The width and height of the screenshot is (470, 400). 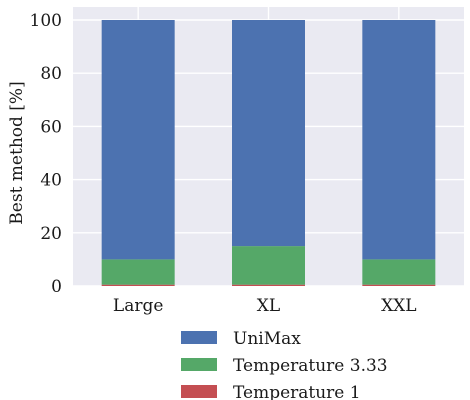 I want to click on legend-label: Temperature 1, so click(x=297, y=391).